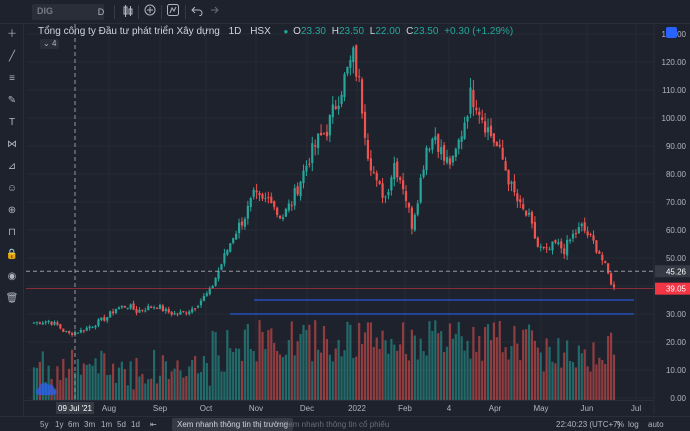 The height and width of the screenshot is (431, 690). What do you see at coordinates (12, 56) in the screenshot?
I see `trendline-icon: ╱` at bounding box center [12, 56].